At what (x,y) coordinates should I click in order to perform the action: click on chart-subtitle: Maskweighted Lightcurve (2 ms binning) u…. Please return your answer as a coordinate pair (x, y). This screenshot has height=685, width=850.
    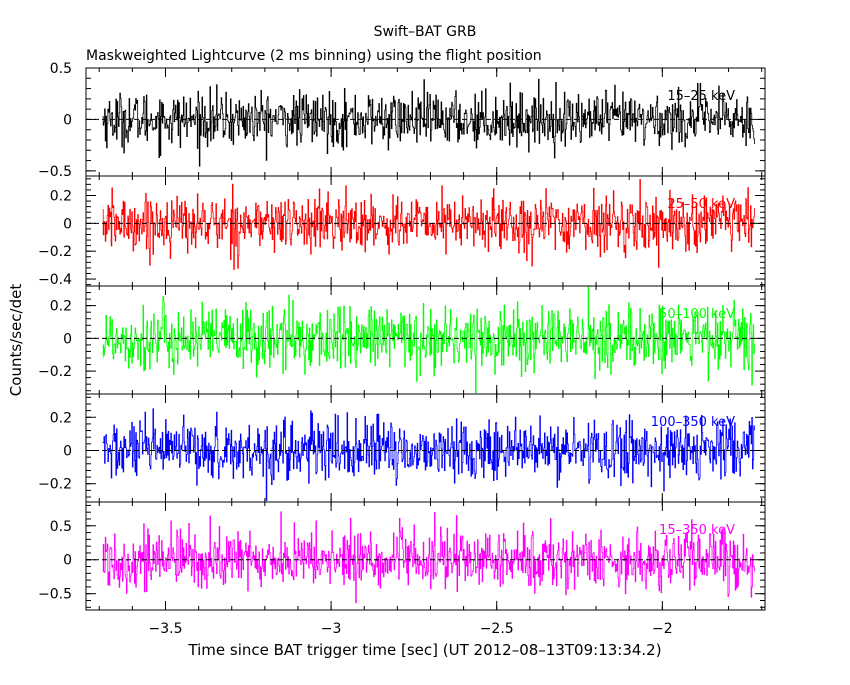
    Looking at the image, I should click on (314, 56).